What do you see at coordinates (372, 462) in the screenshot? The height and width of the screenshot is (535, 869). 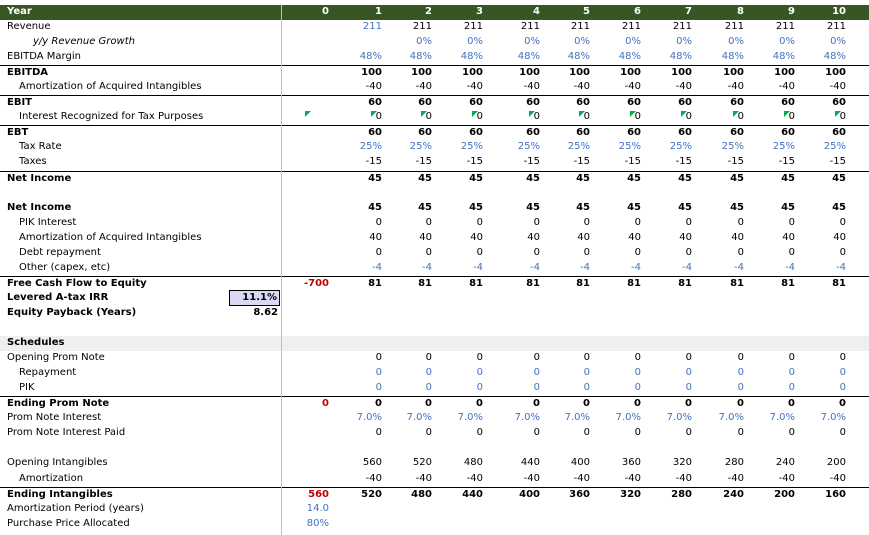 I see `cell-openint-1: 560` at bounding box center [372, 462].